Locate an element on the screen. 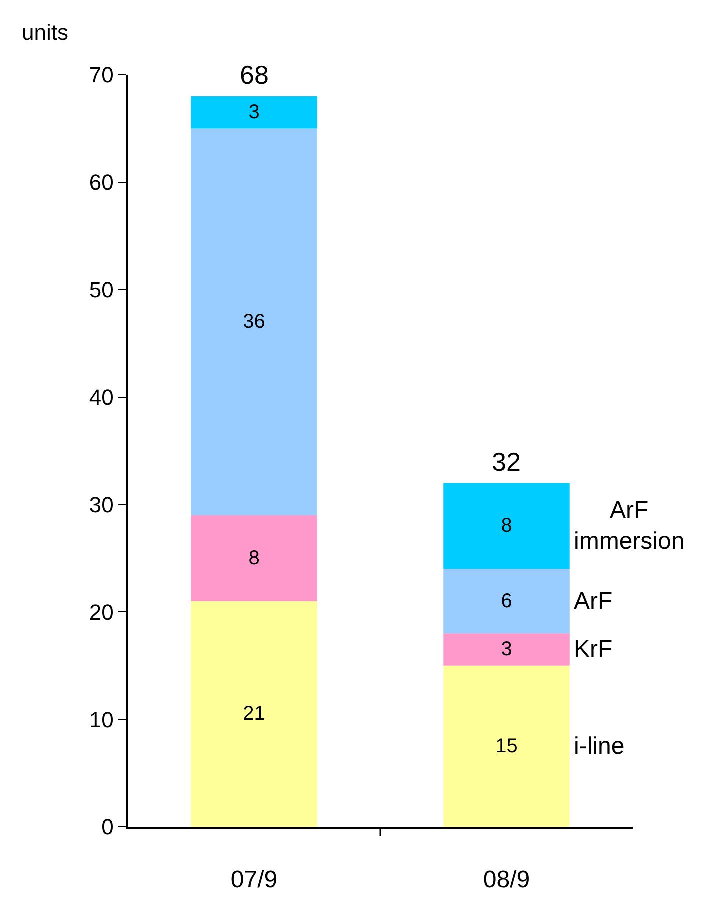  data-label: 36 is located at coordinates (254, 322).